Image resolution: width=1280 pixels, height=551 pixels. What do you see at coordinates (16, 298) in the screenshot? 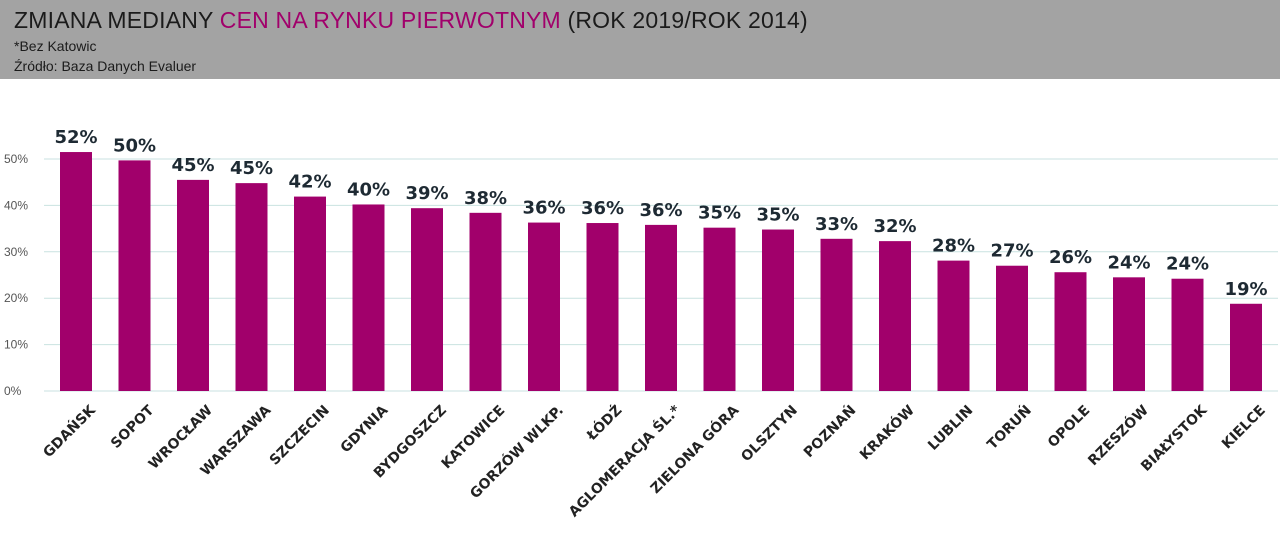
I see `y-tick-label: 20%` at bounding box center [16, 298].